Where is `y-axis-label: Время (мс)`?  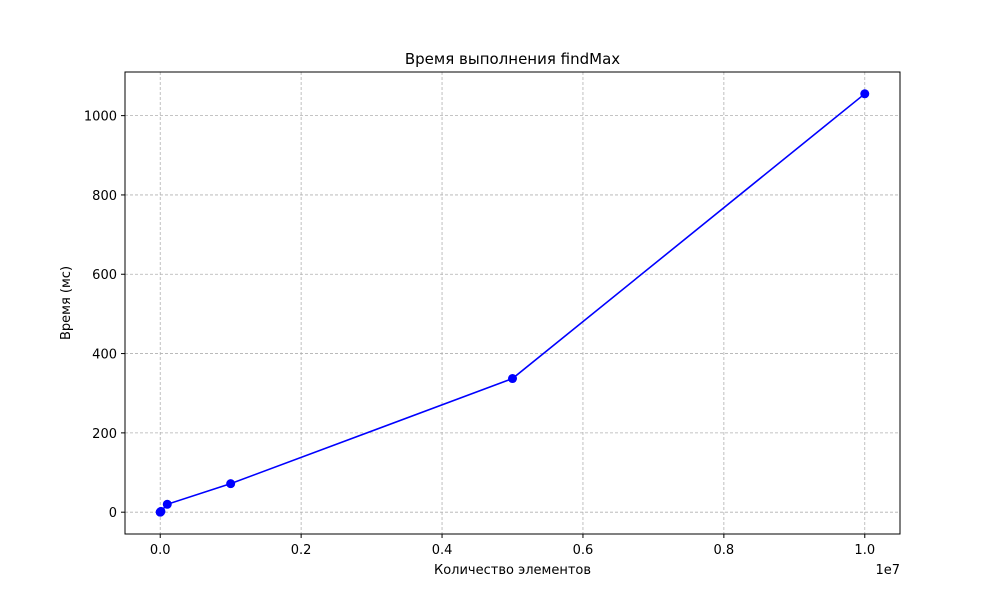 y-axis-label: Время (мс) is located at coordinates (66, 303).